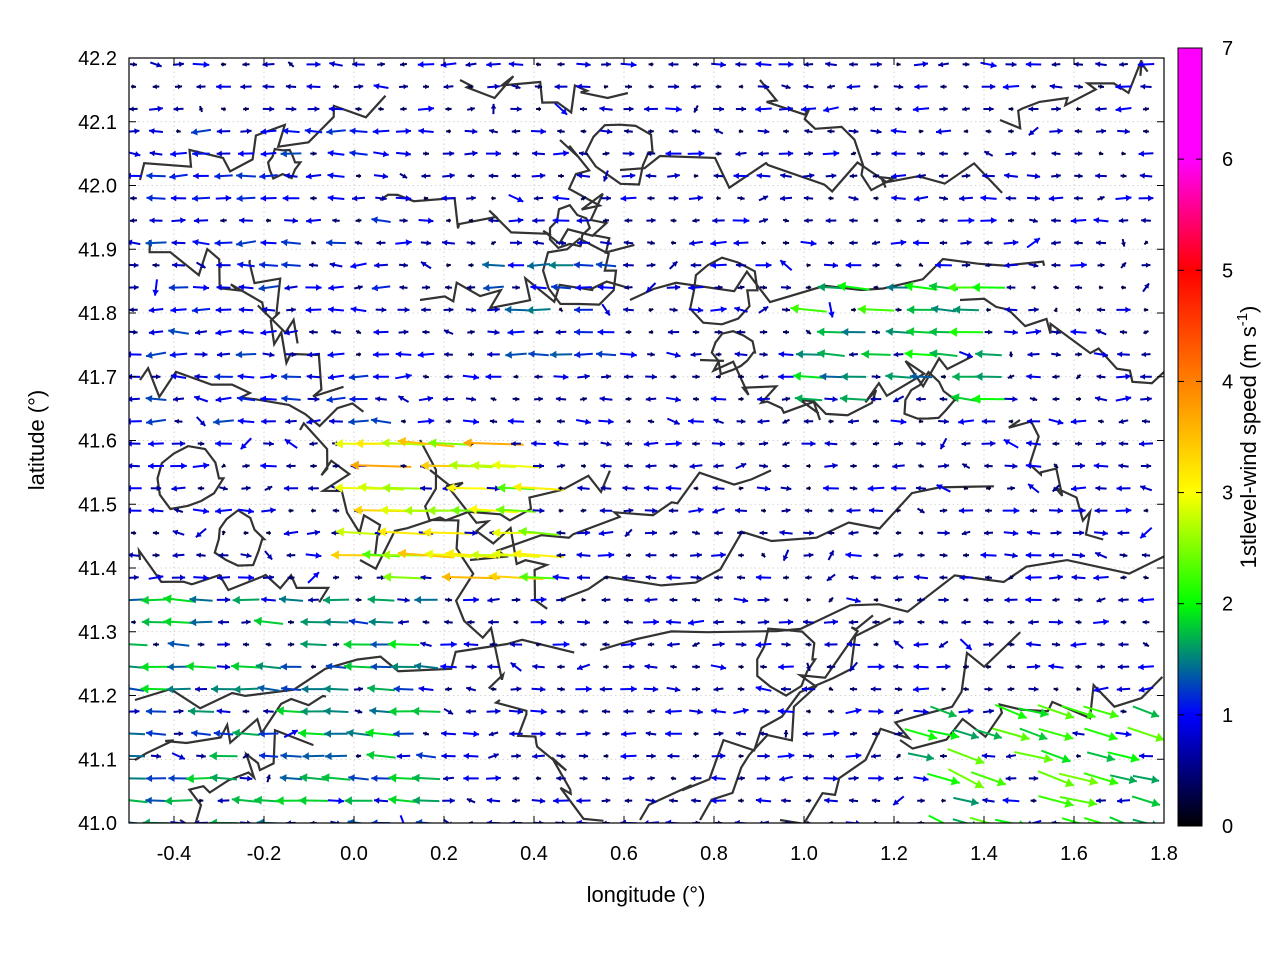 The height and width of the screenshot is (960, 1280). Describe the element at coordinates (426, 555) in the screenshot. I see `wind-vector-shaft` at that location.